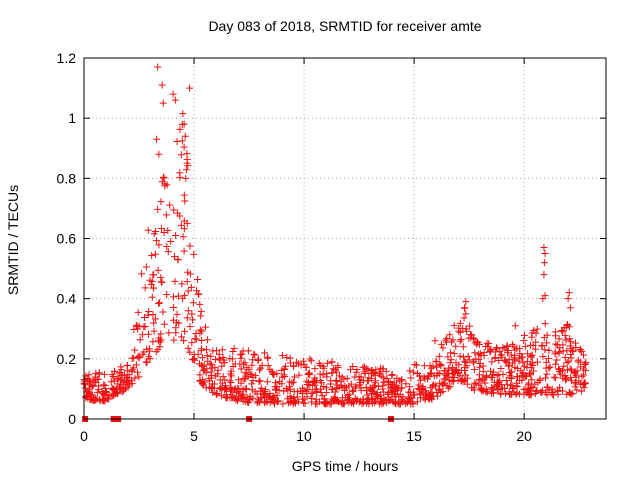  What do you see at coordinates (72, 419) in the screenshot?
I see `y-tick-label: 0` at bounding box center [72, 419].